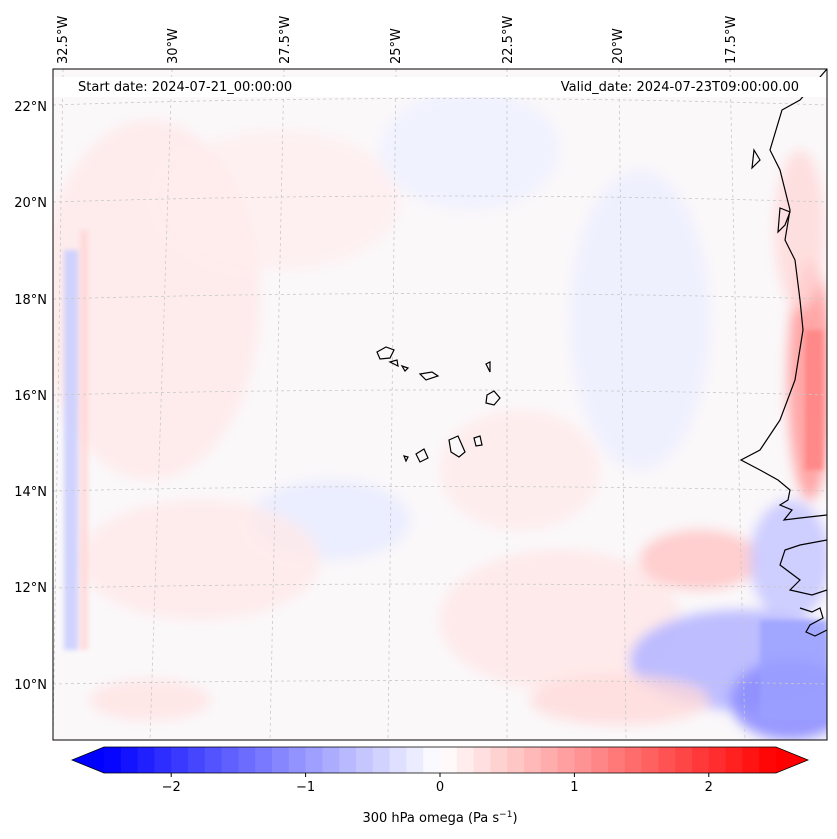 The width and height of the screenshot is (837, 839). Describe the element at coordinates (440, 787) in the screenshot. I see `colorbar-tick-label: 0` at that location.